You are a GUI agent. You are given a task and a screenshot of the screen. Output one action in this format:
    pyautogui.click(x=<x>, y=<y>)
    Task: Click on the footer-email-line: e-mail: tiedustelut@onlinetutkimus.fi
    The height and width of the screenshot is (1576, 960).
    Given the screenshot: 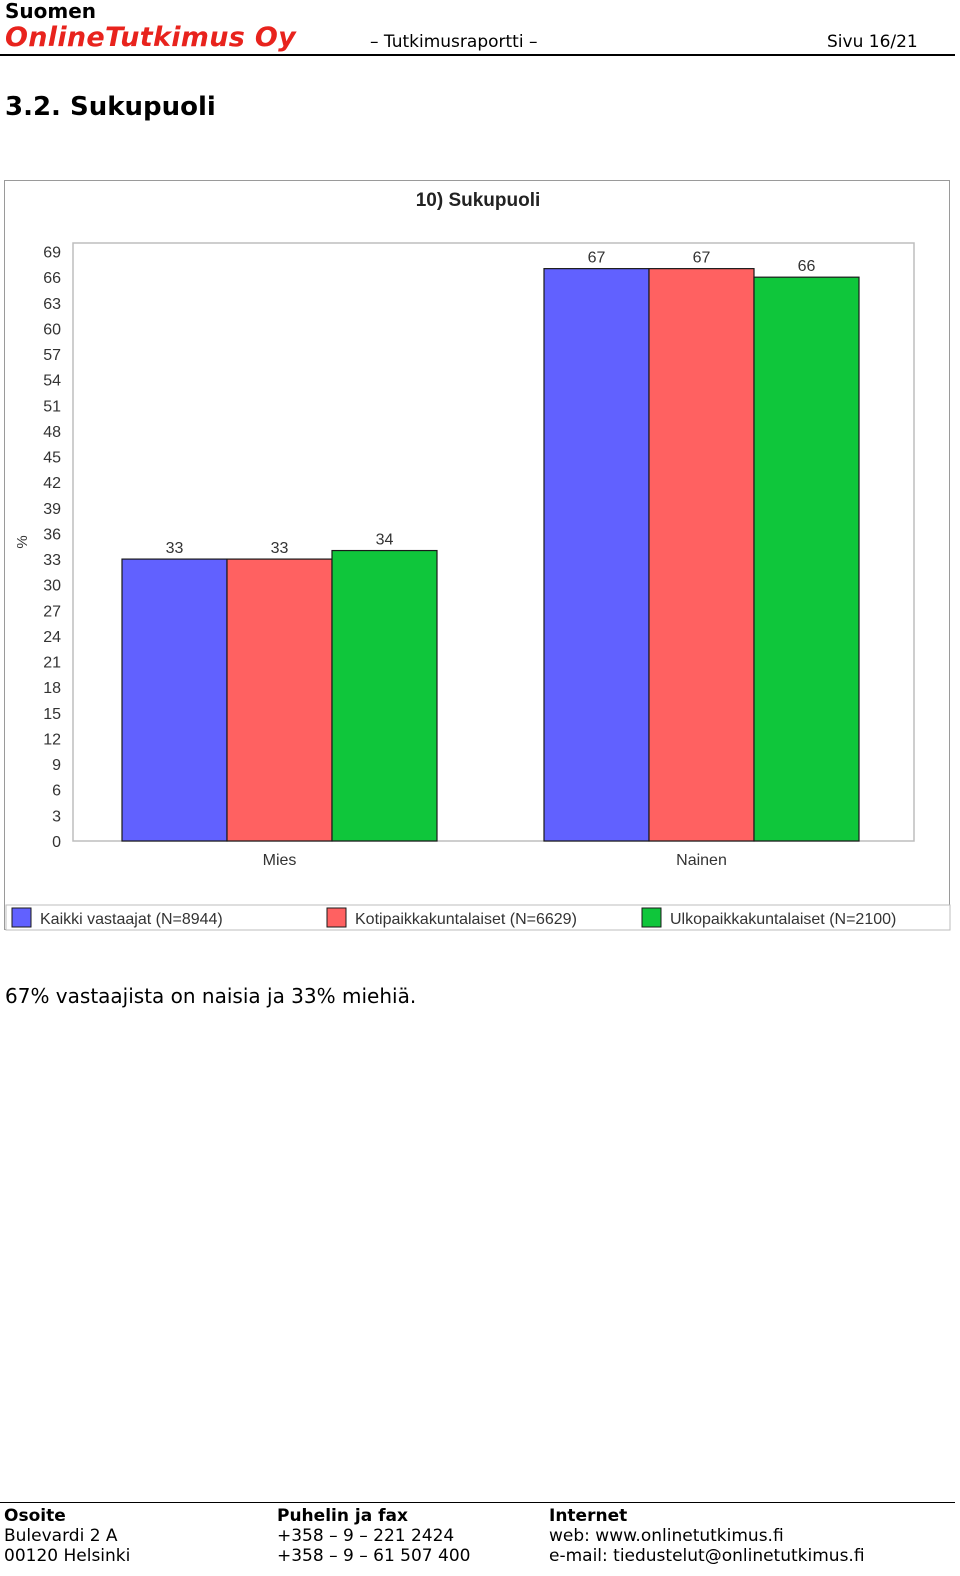 What is the action you would take?
    pyautogui.click(x=707, y=1556)
    